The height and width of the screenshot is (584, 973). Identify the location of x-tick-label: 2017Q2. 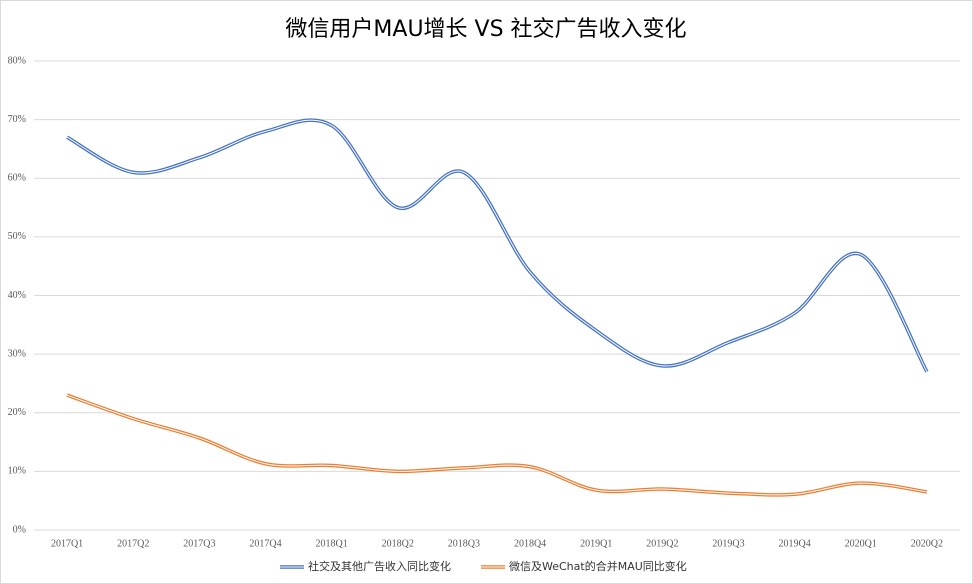
(133, 543).